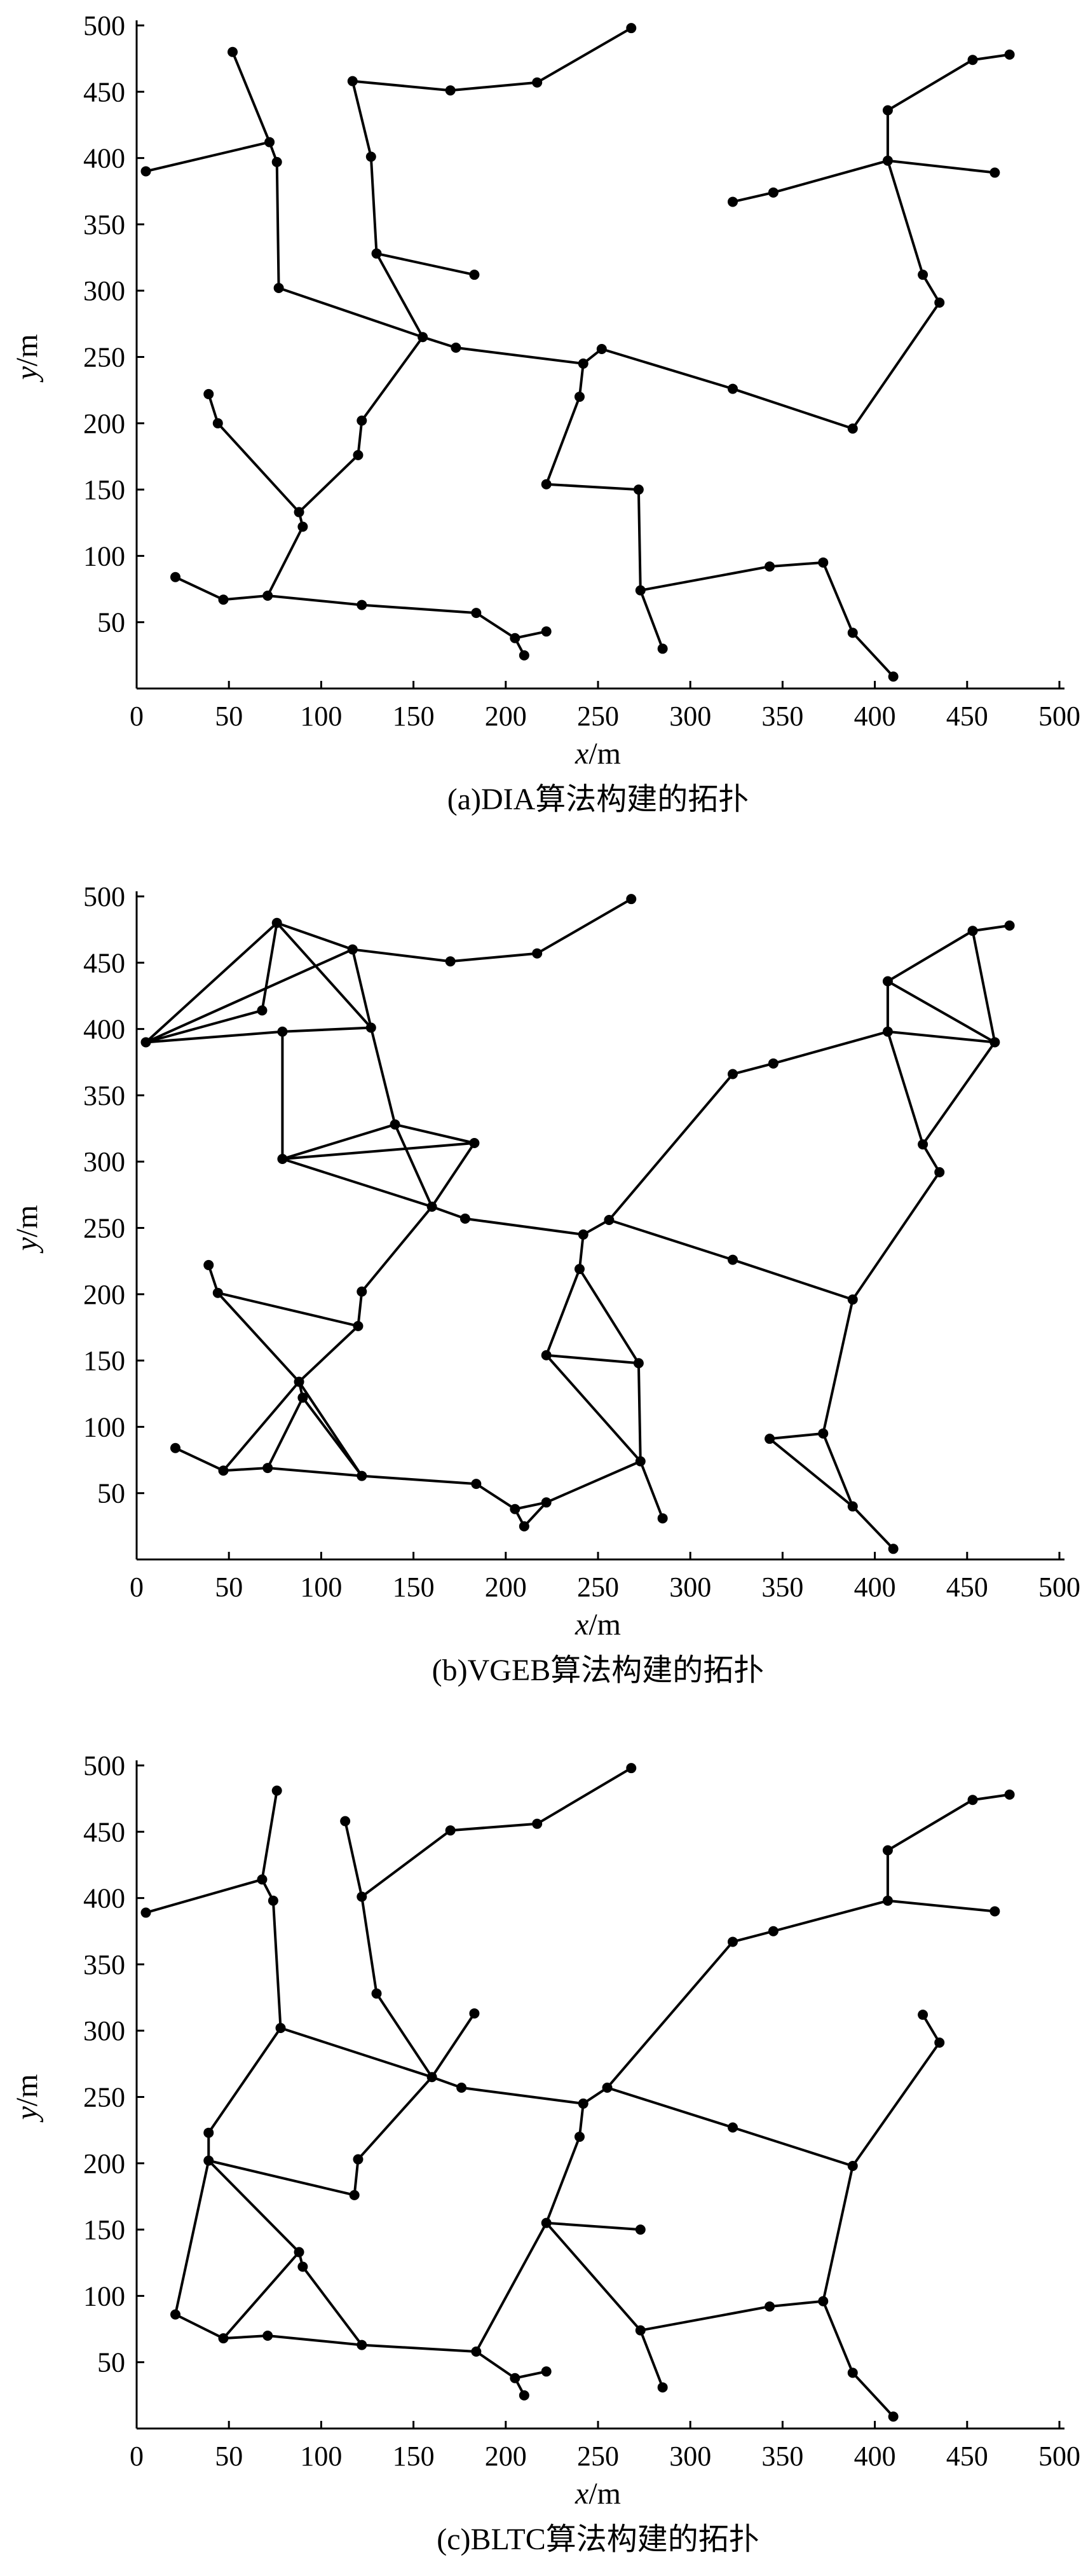 This screenshot has height=2576, width=1088. I want to click on y-tick-label: 350, so click(104, 1964).